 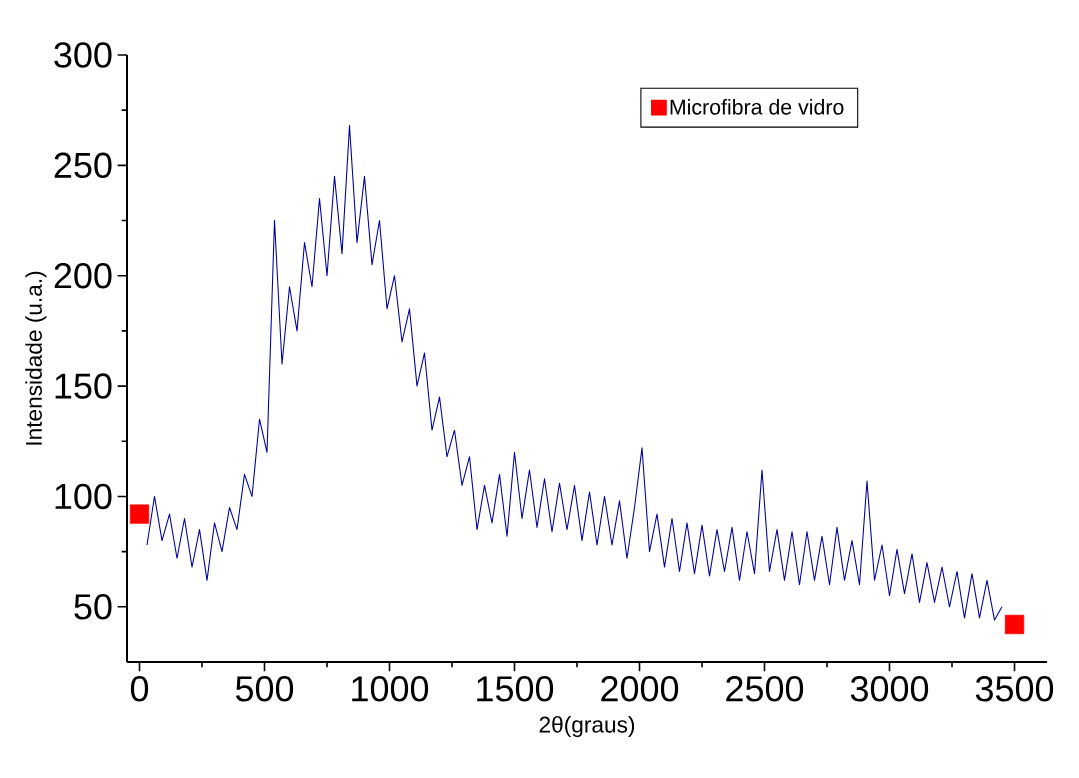 What do you see at coordinates (83, 55) in the screenshot?
I see `y-tick-label: 300` at bounding box center [83, 55].